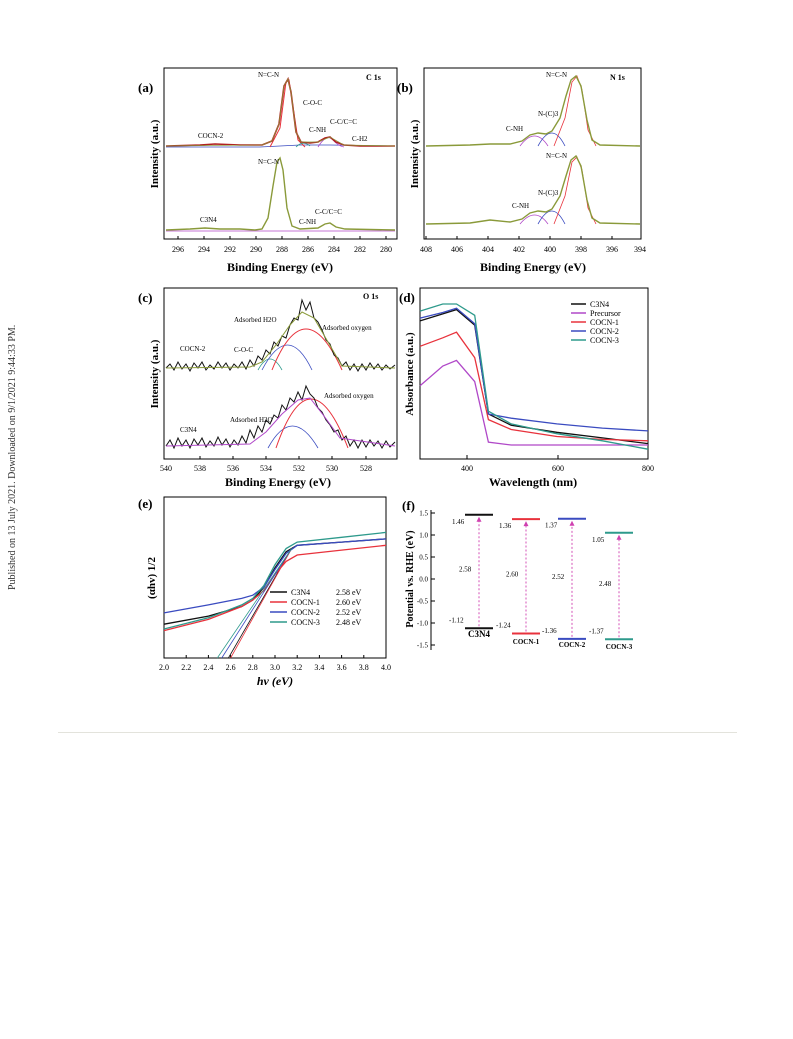 Image resolution: width=793 pixels, height=1039 pixels. Describe the element at coordinates (551, 217) in the screenshot. I see `panel-b-bottom-comp-nc3` at that location.